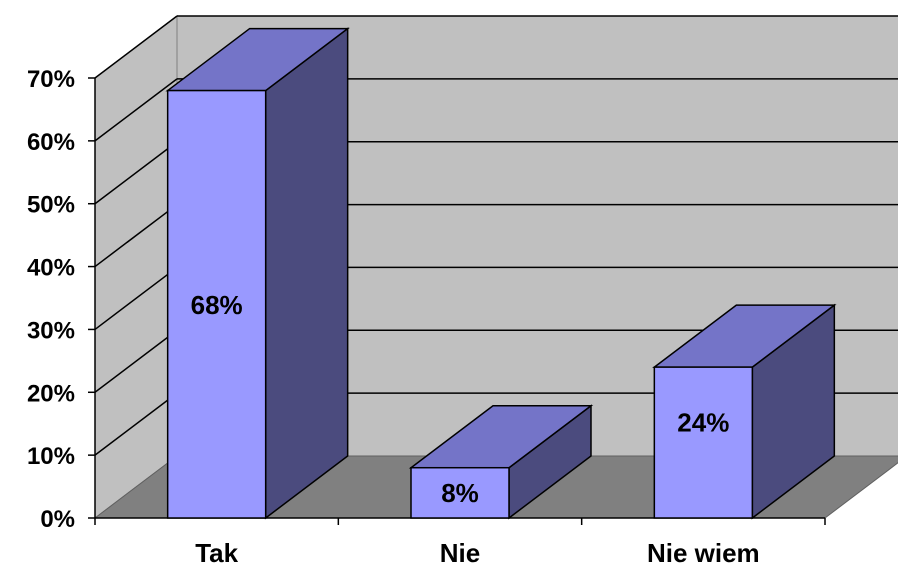 This screenshot has width=898, height=570. I want to click on data-label: 24%, so click(703, 423).